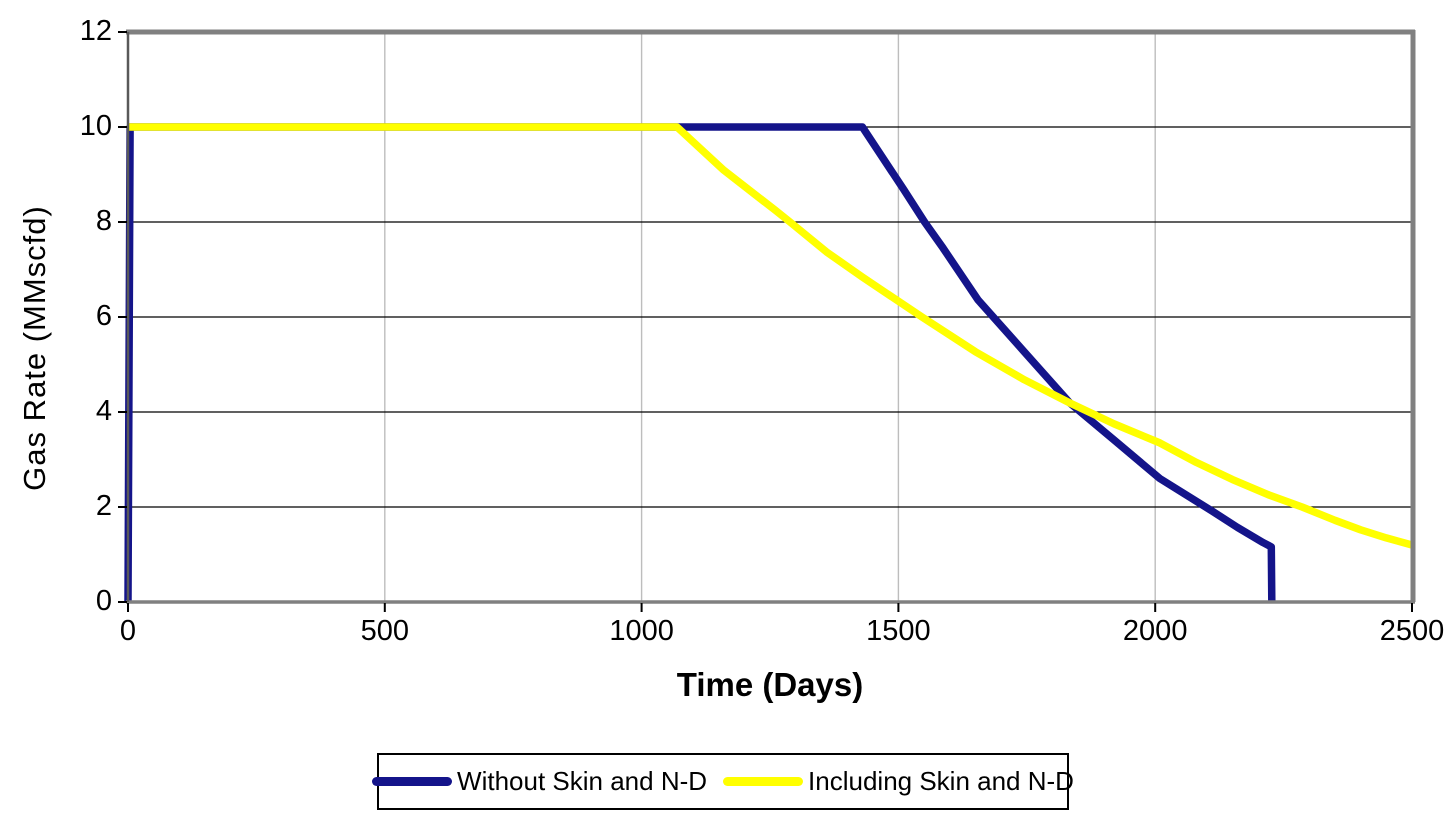 The height and width of the screenshot is (823, 1445). I want to click on y-tick-label: 4, so click(103, 411).